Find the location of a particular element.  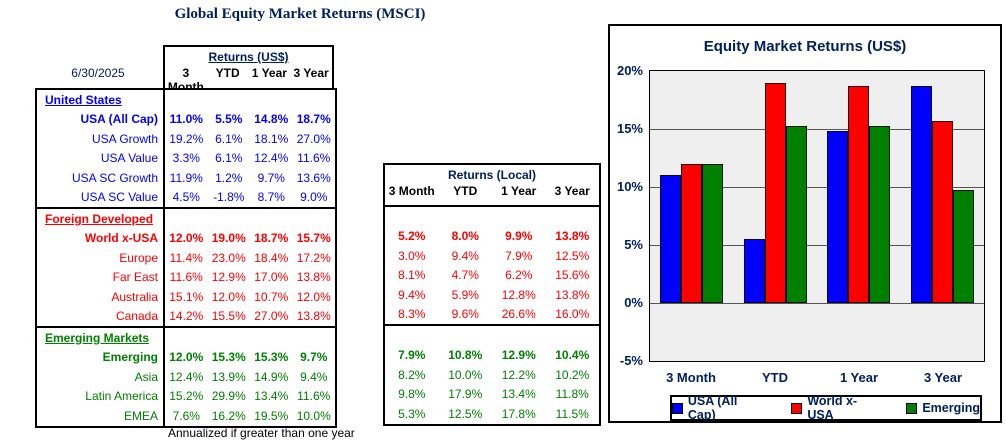

table-row: 5.2% 8.0% 9.9% 13.8% is located at coordinates (492, 237).